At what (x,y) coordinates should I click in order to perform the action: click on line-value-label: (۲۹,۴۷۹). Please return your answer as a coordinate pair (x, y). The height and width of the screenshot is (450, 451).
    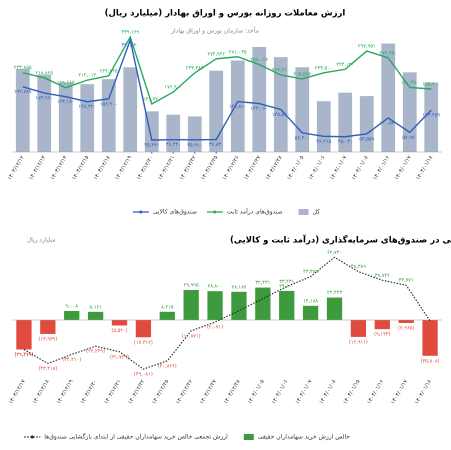
    Looking at the image, I should click on (23, 355).